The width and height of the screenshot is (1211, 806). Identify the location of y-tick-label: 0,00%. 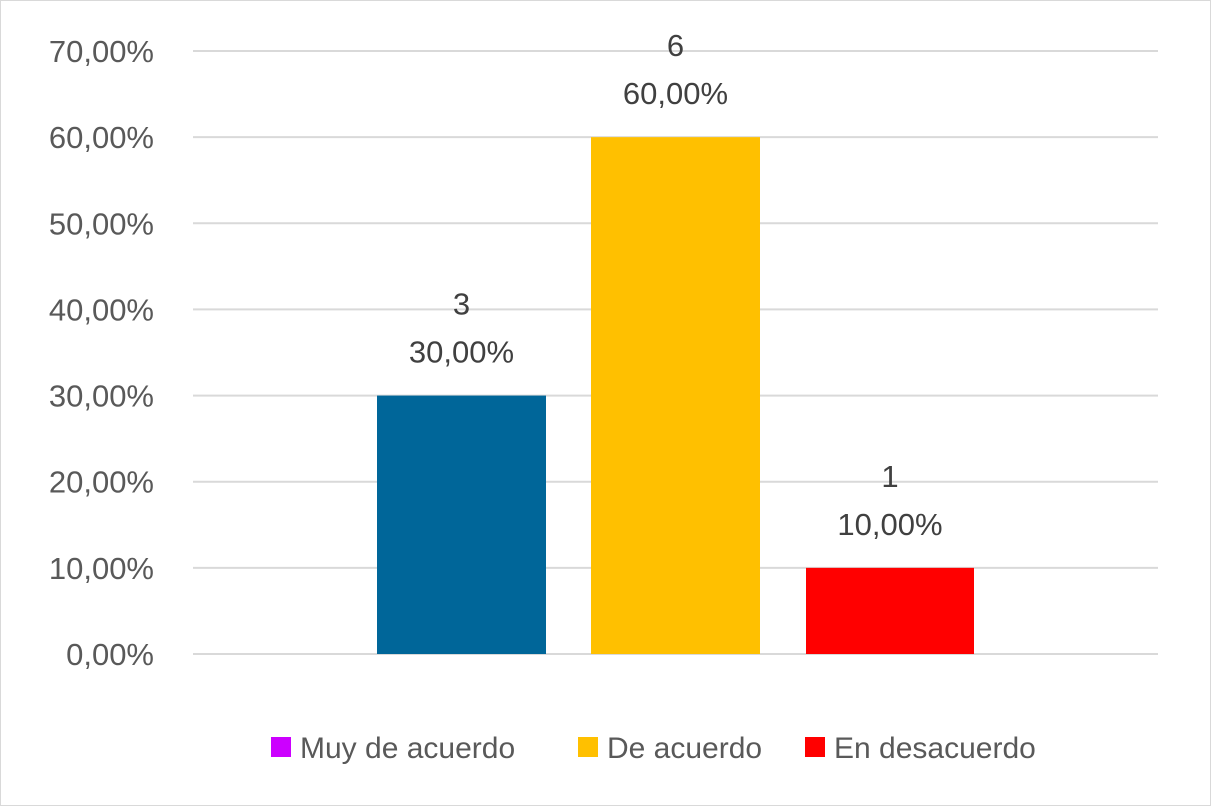
(110, 654).